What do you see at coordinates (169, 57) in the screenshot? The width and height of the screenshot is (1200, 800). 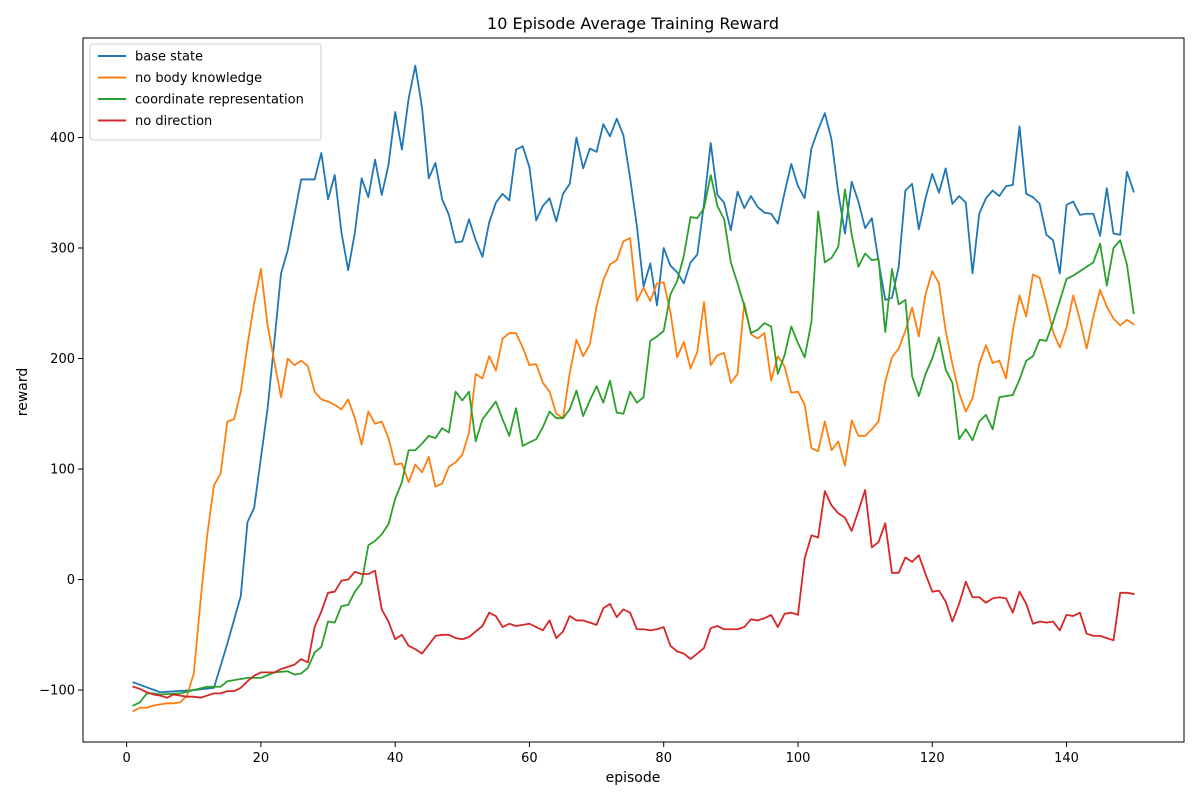 I see `legend-entry-label: base state` at bounding box center [169, 57].